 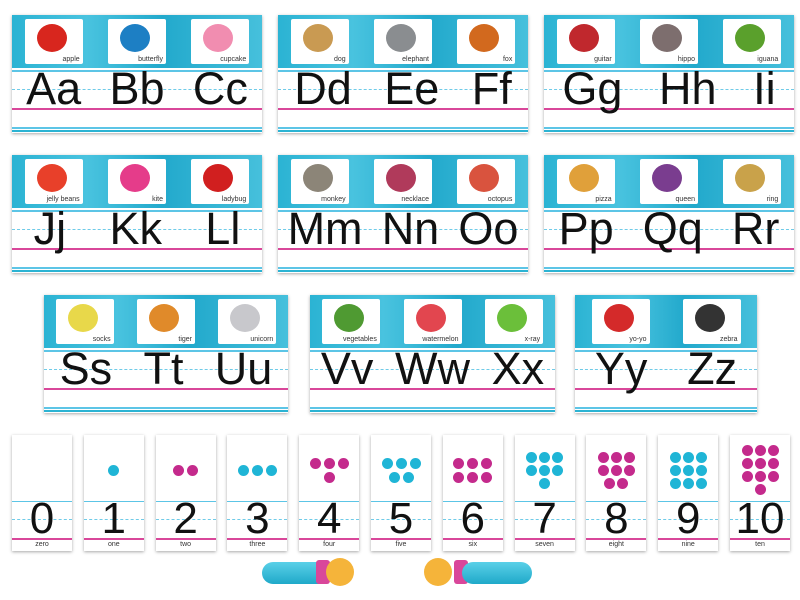 I want to click on picture-label: octopus, so click(x=500, y=199).